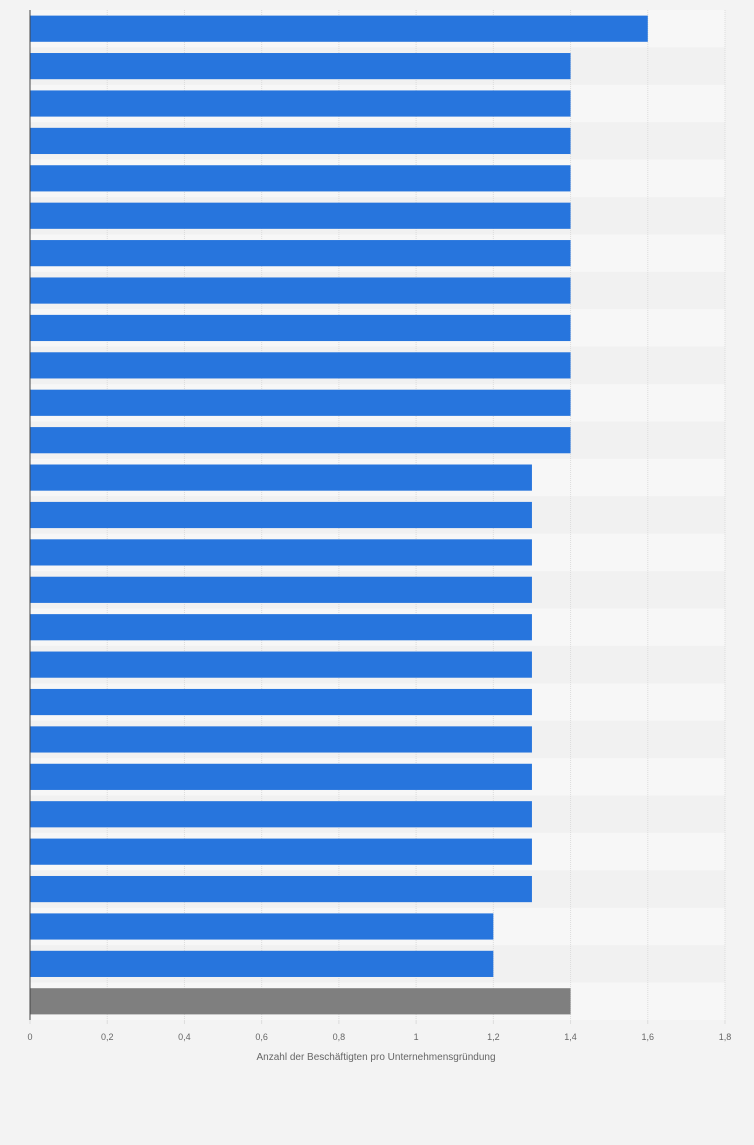 This screenshot has width=754, height=1145. What do you see at coordinates (107, 1037) in the screenshot?
I see `tick-label: 0,2` at bounding box center [107, 1037].